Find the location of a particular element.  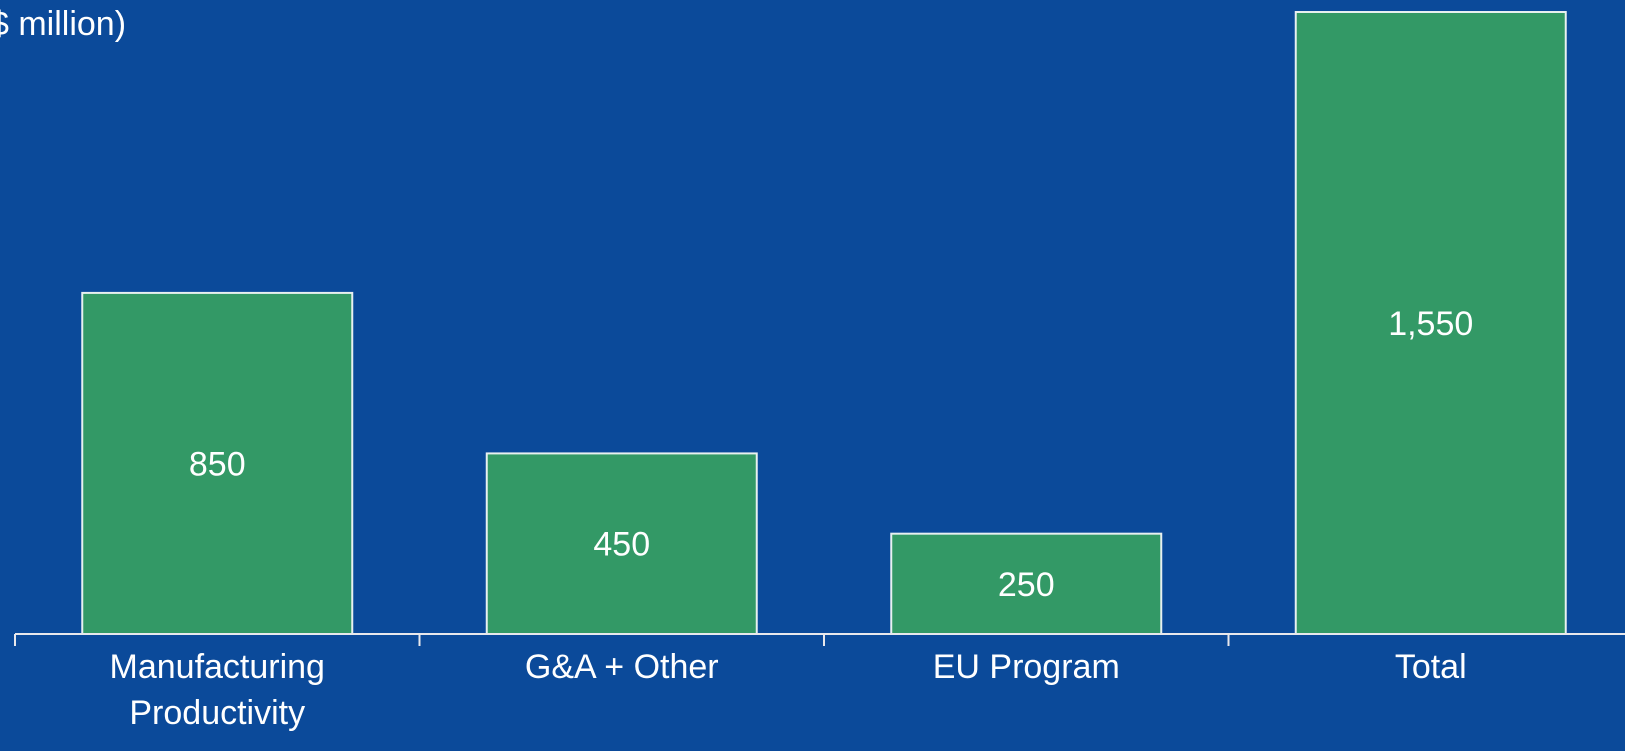

unit-label: $ million) is located at coordinates (63, 24).